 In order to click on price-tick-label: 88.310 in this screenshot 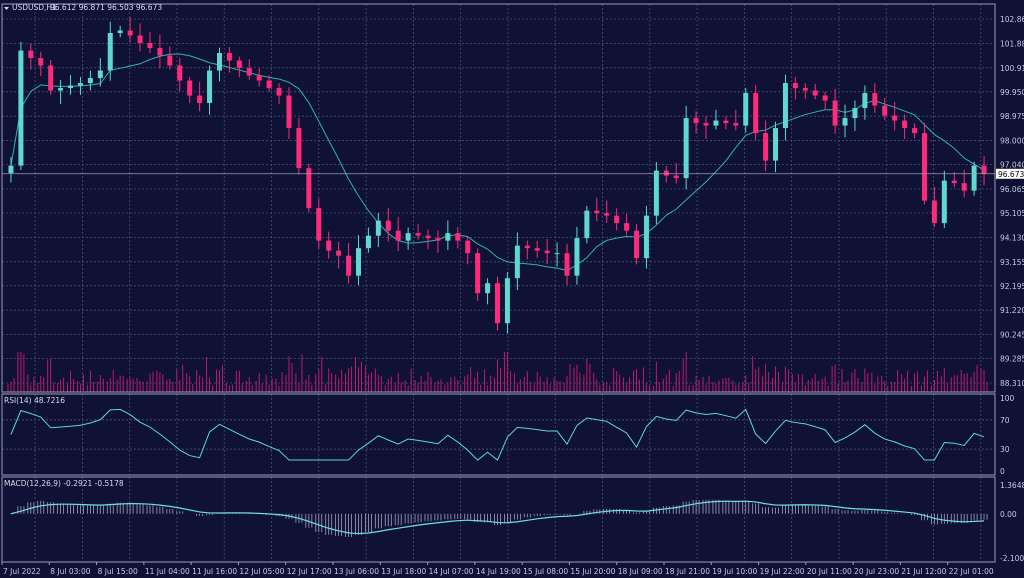, I will do `click(1012, 383)`.